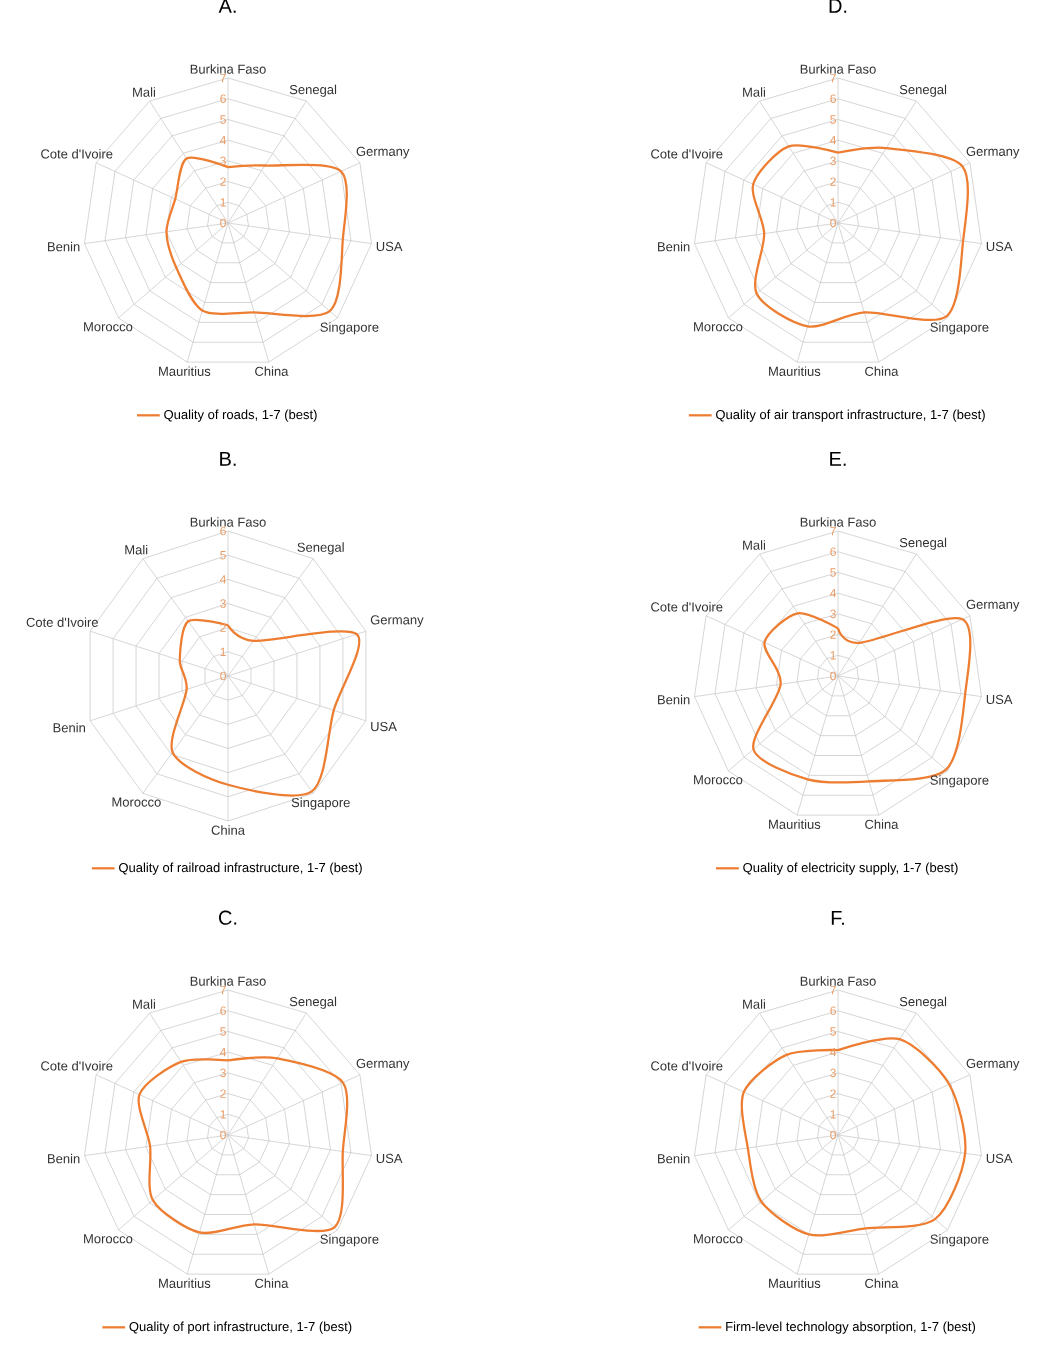 Image resolution: width=1061 pixels, height=1345 pixels. I want to click on legend-label: Quality of railroad infrastructure, 1-7 (best), so click(240, 868).